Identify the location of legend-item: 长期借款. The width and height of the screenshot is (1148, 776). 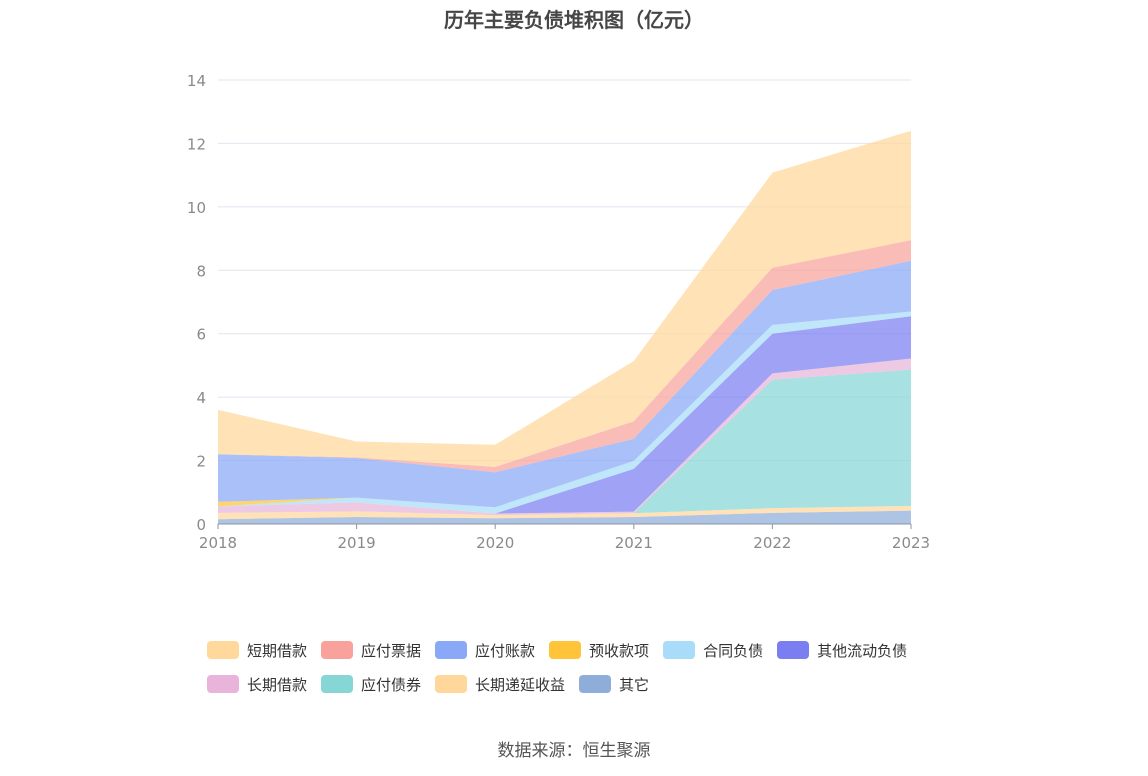
(257, 684).